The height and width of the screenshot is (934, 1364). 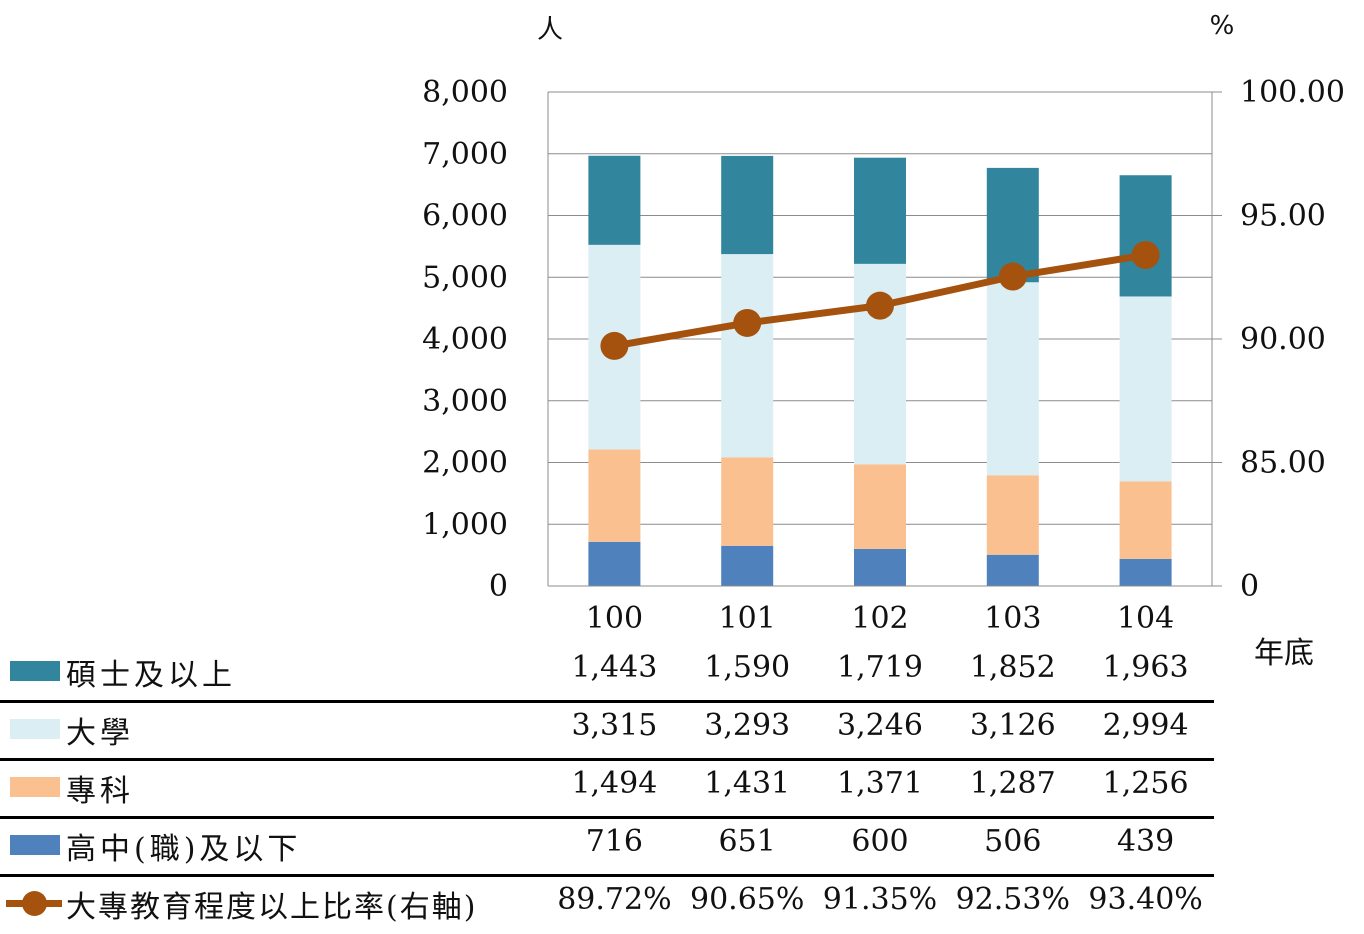 What do you see at coordinates (498, 586) in the screenshot?
I see `y-left-tick-label: 0` at bounding box center [498, 586].